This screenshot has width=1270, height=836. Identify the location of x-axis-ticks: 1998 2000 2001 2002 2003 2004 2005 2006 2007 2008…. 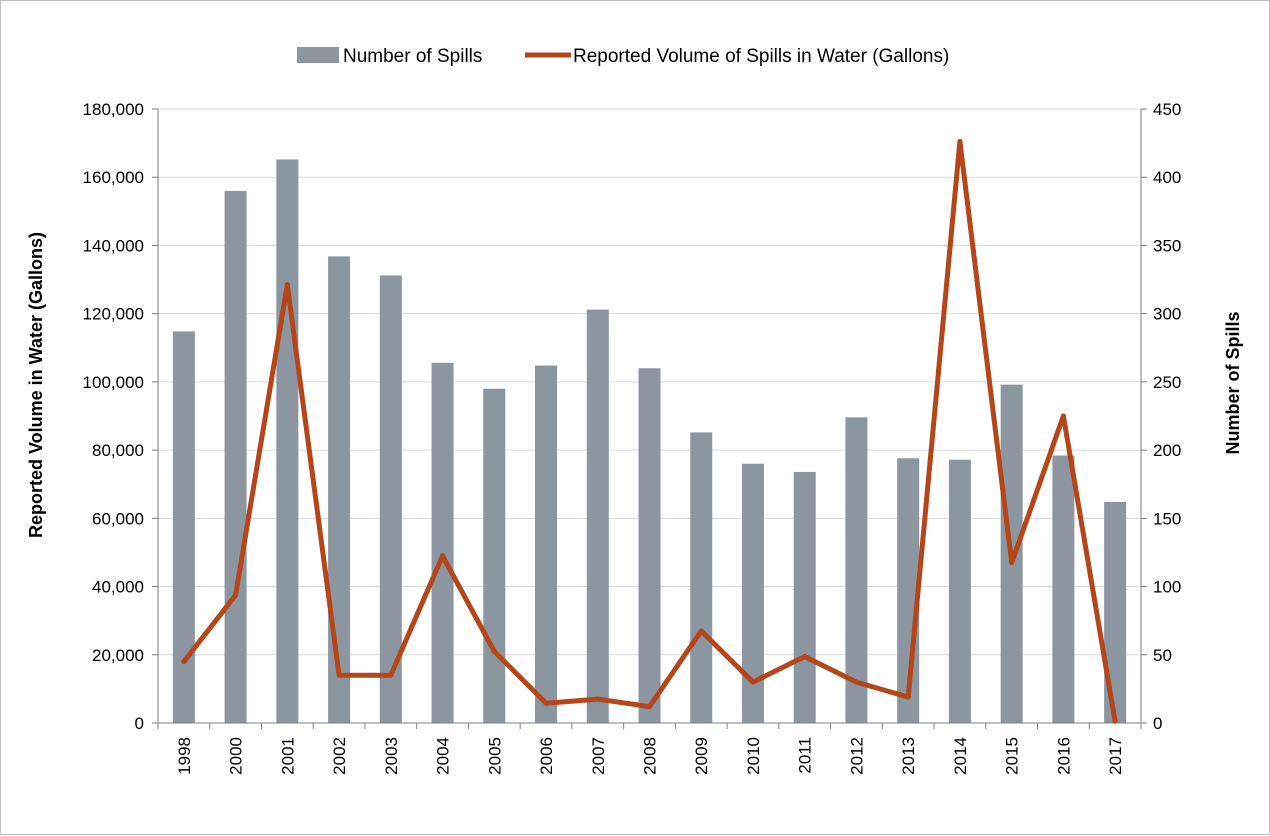
(650, 756).